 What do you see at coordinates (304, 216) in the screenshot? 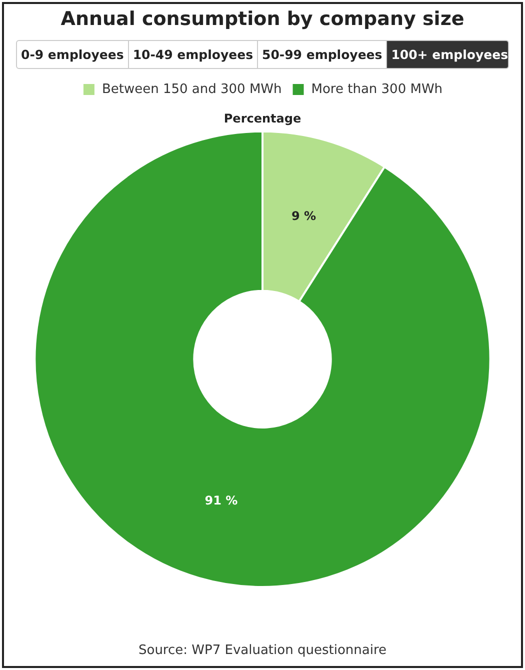
I see `data-label: 9 %` at bounding box center [304, 216].